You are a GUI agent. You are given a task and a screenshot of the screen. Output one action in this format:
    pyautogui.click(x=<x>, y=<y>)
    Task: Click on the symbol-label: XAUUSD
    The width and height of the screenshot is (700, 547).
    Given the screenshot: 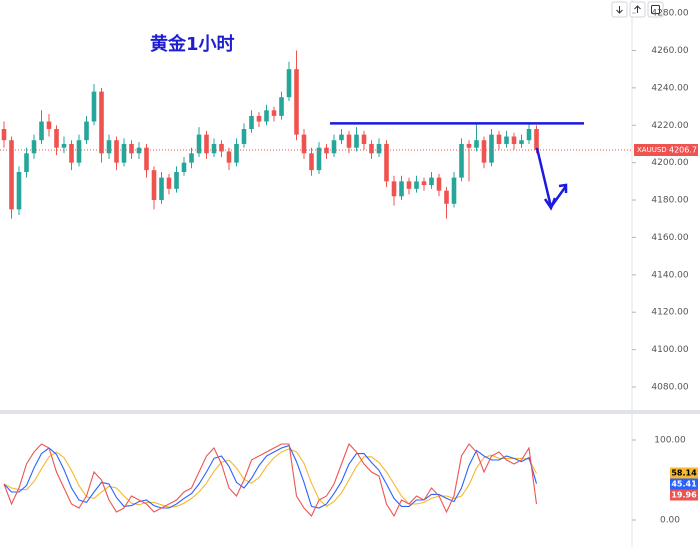 What is the action you would take?
    pyautogui.click(x=652, y=150)
    